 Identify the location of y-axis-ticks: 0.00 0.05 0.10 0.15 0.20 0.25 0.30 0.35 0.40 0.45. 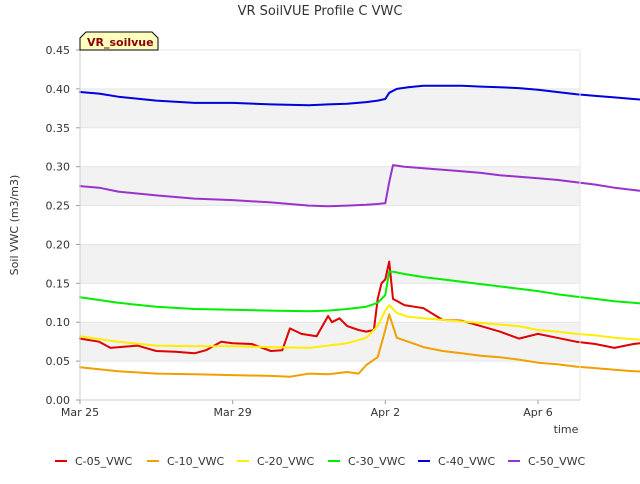
(63, 225).